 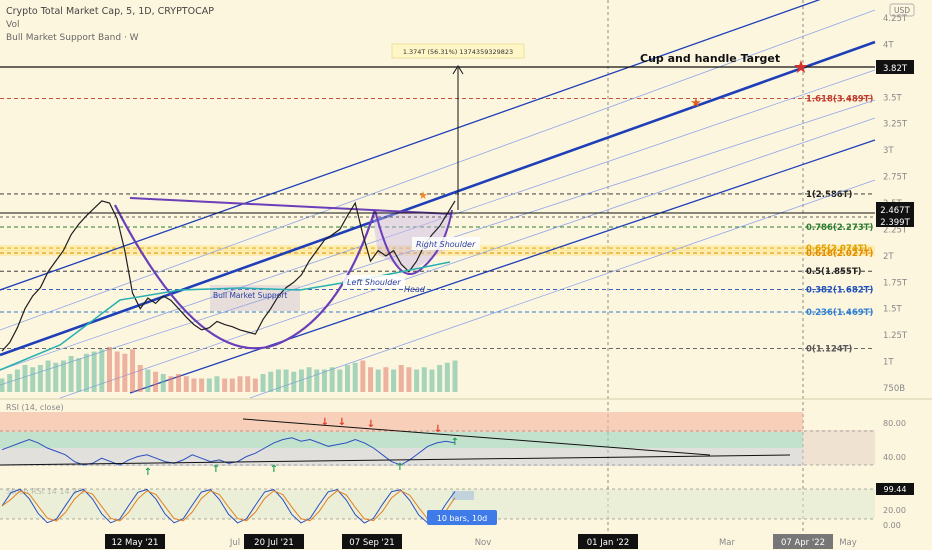 I want to click on measure-arrow-head, so click(x=458, y=70).